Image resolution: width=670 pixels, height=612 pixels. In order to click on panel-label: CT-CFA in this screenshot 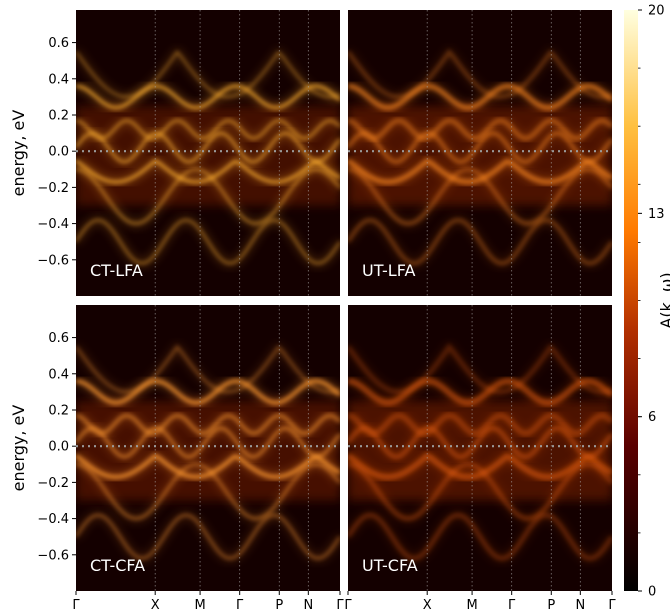, I will do `click(117, 565)`.